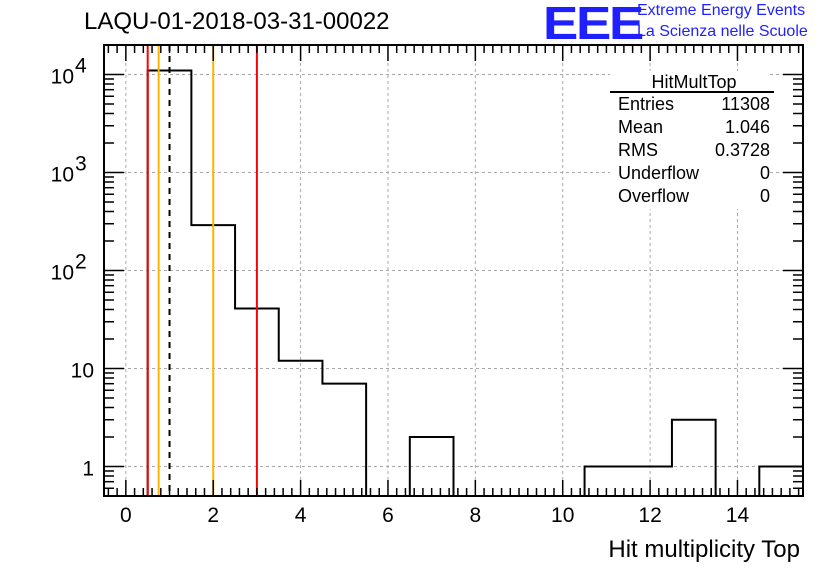  What do you see at coordinates (237, 21) in the screenshot?
I see `chart-title: LAQU-01-2018-03-31-00022` at bounding box center [237, 21].